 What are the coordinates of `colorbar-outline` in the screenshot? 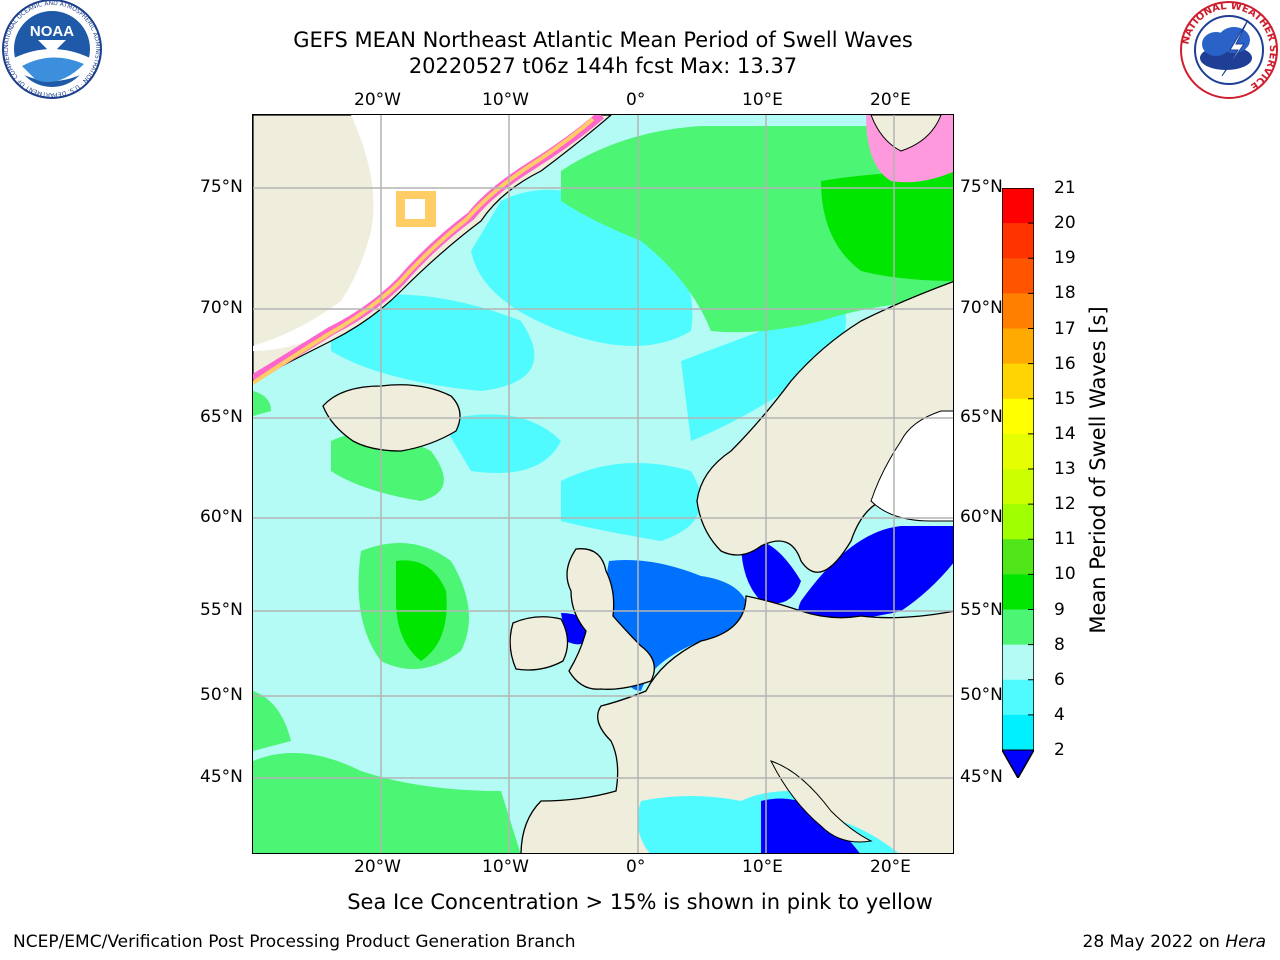 It's located at (1018, 483).